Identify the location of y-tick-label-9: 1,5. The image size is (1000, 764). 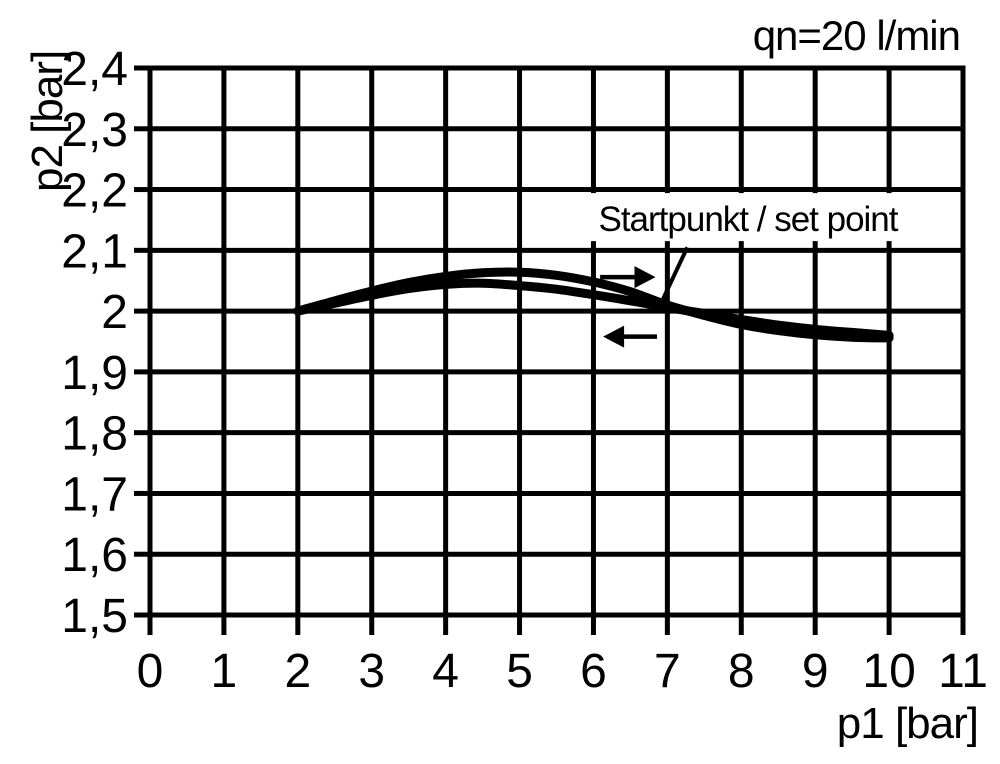
(94, 616).